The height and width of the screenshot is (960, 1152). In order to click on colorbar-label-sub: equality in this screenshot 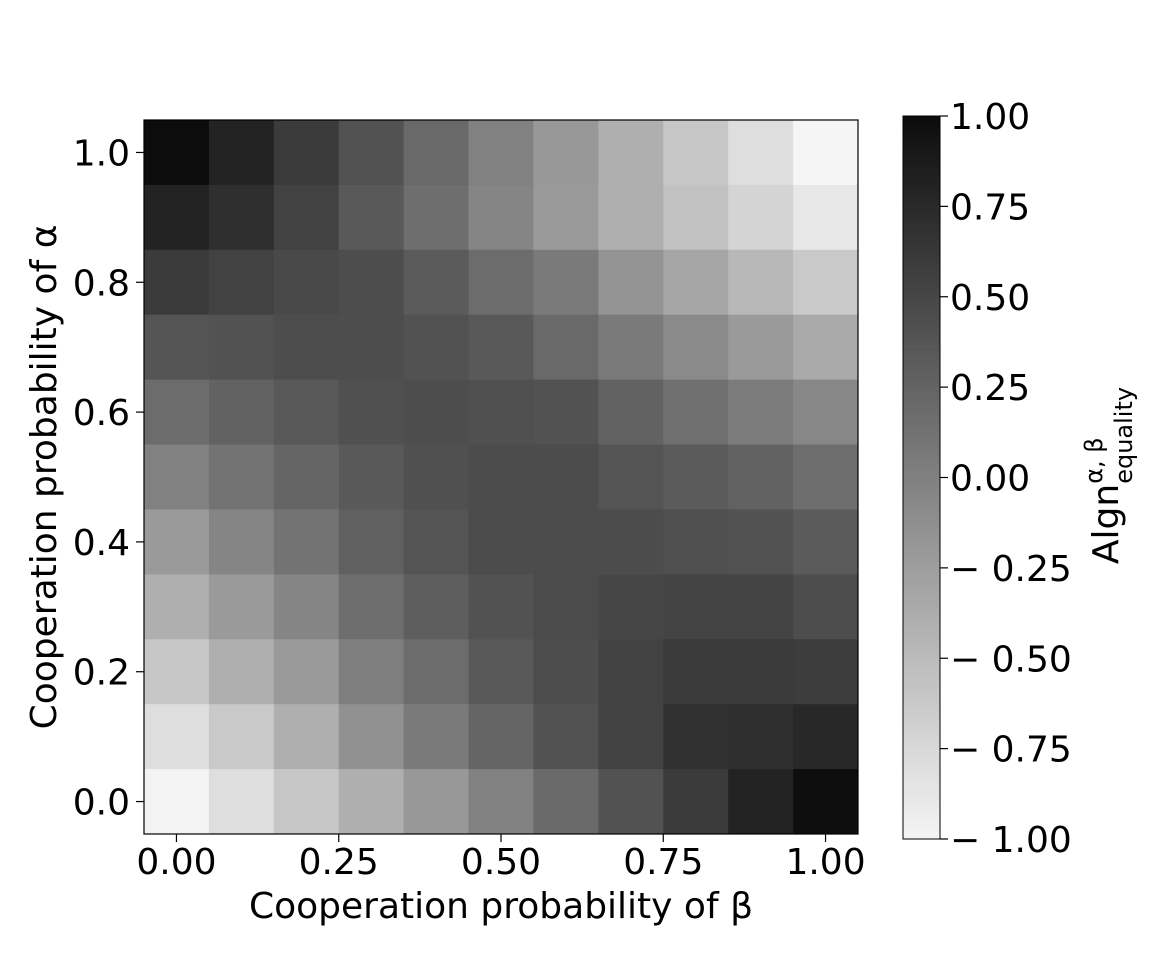, I will do `click(1124, 435)`.